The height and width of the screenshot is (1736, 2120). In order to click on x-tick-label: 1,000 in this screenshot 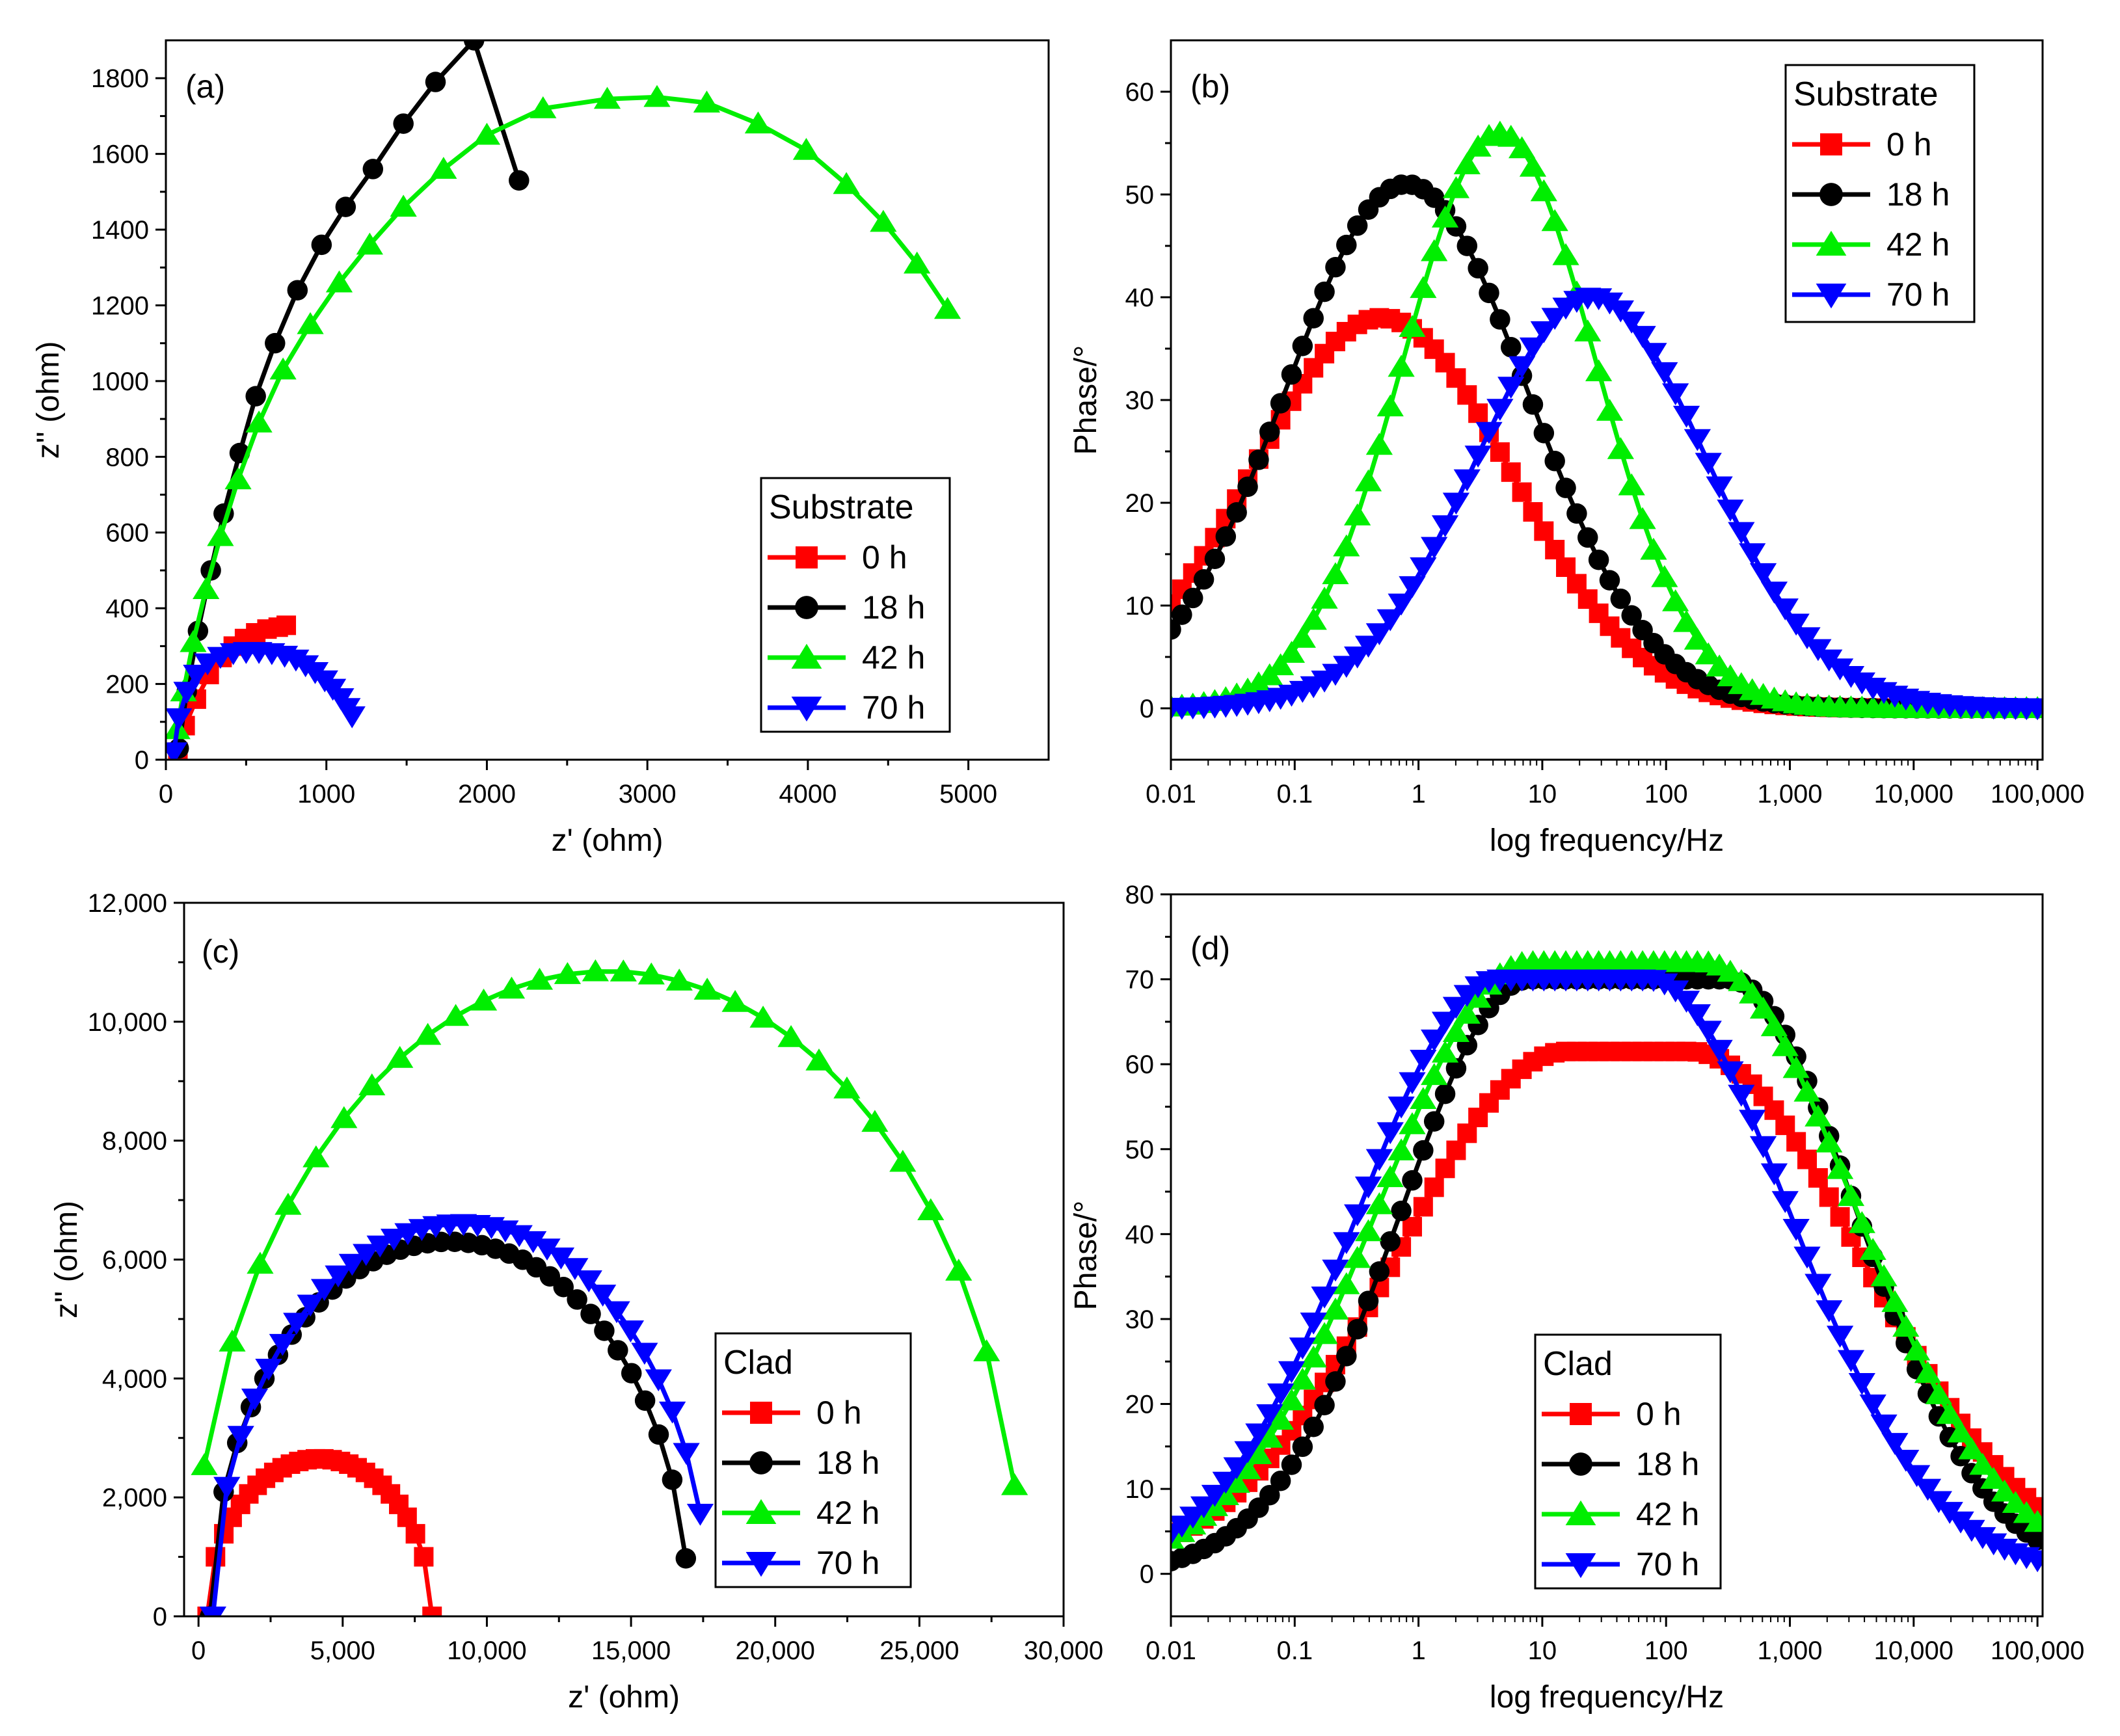, I will do `click(1789, 1650)`.